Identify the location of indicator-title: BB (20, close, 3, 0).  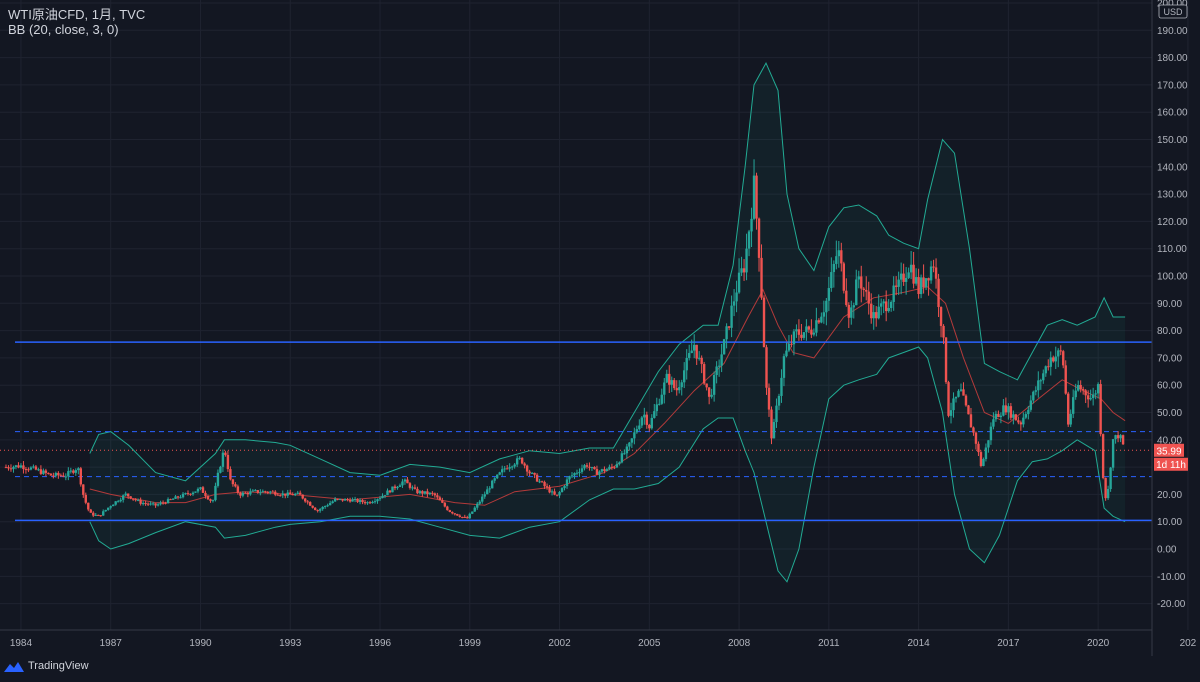
(63, 29).